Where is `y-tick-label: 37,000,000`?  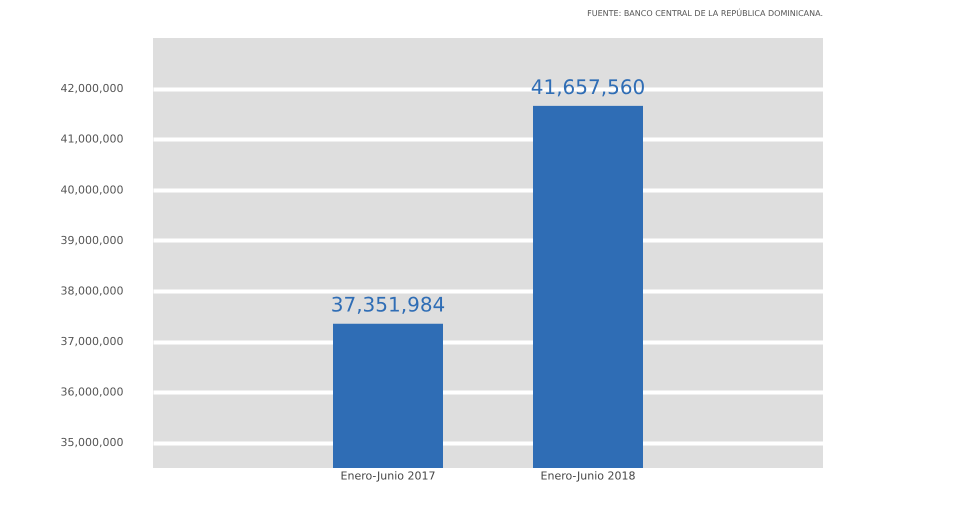
y-tick-label: 37,000,000 is located at coordinates (92, 341).